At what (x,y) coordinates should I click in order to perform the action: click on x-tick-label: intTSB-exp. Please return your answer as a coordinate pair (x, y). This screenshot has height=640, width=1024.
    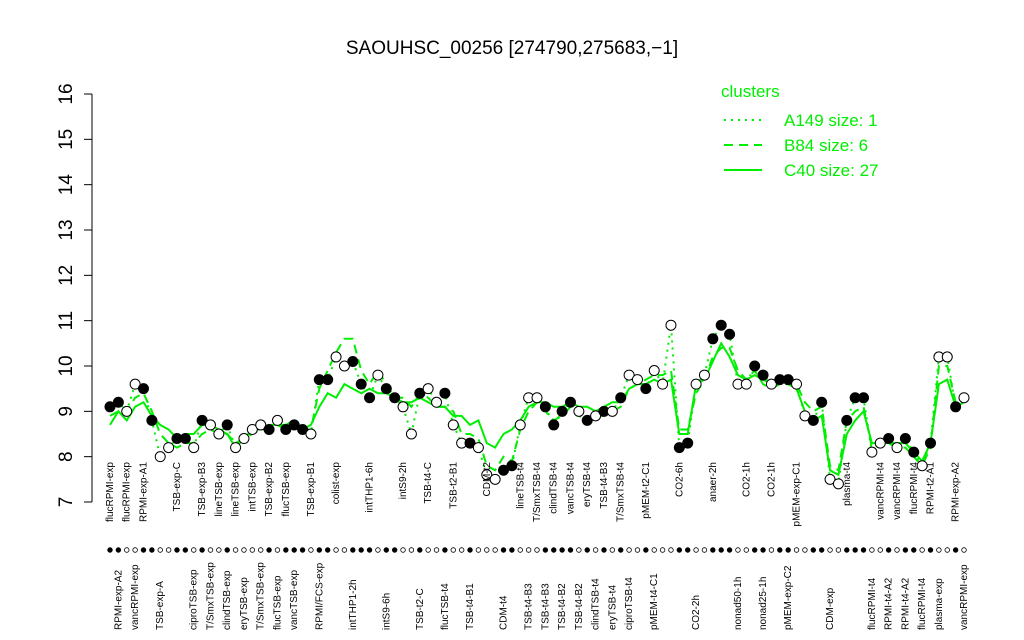
    Looking at the image, I should click on (252, 487).